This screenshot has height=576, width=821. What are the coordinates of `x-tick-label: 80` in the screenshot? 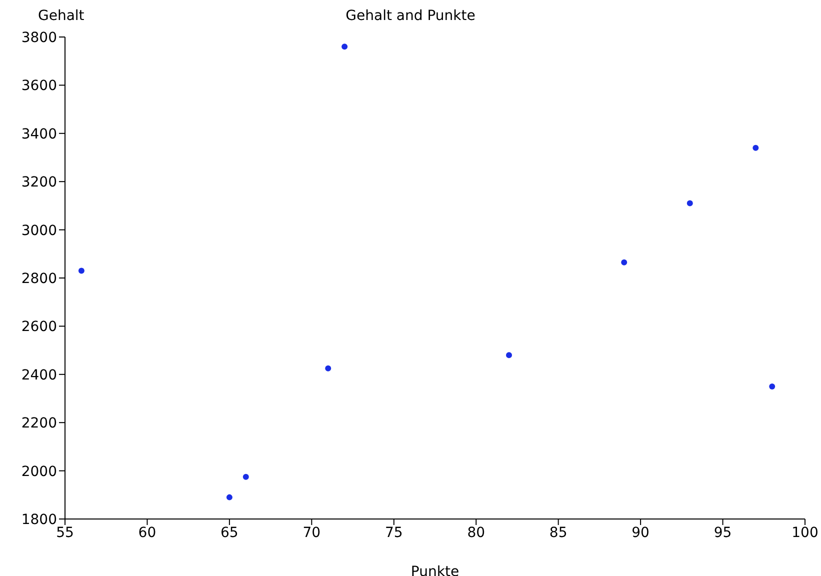 It's located at (476, 532).